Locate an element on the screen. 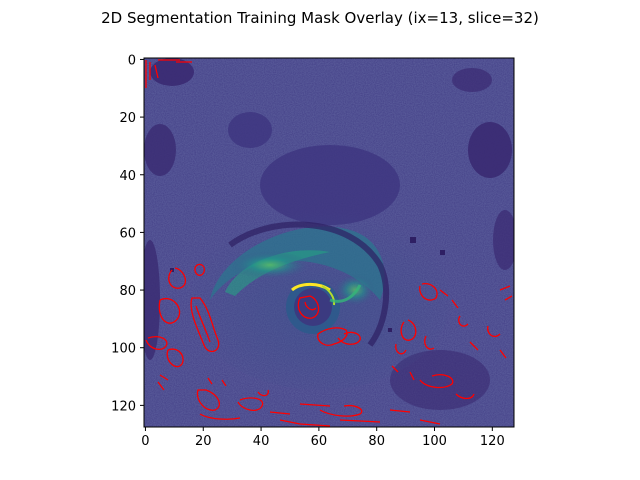 This screenshot has width=640, height=480. y-tick-label: 100 is located at coordinates (123, 349).